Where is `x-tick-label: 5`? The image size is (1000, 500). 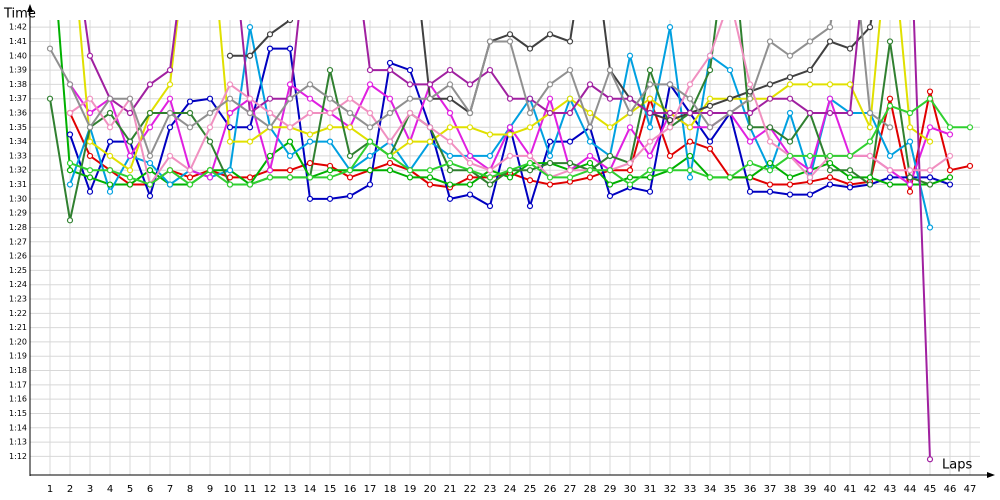
x-tick-label: 5 is located at coordinates (130, 489).